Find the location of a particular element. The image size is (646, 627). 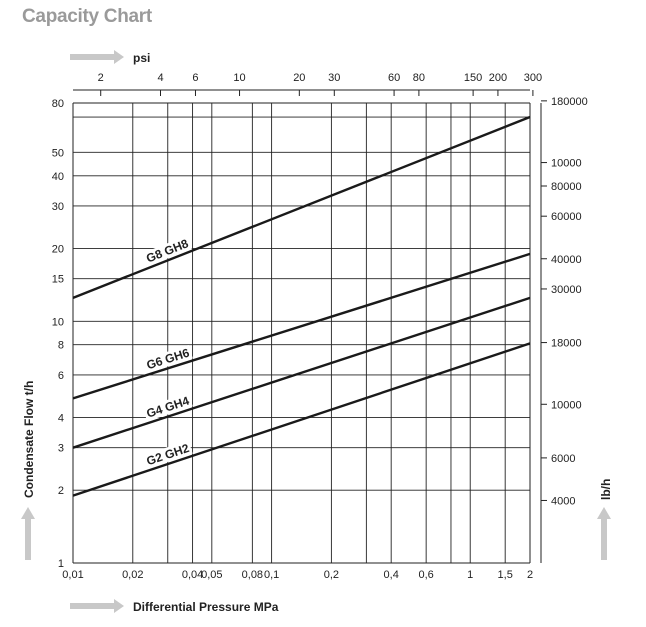

right-tick-label: 30000 is located at coordinates (566, 290).